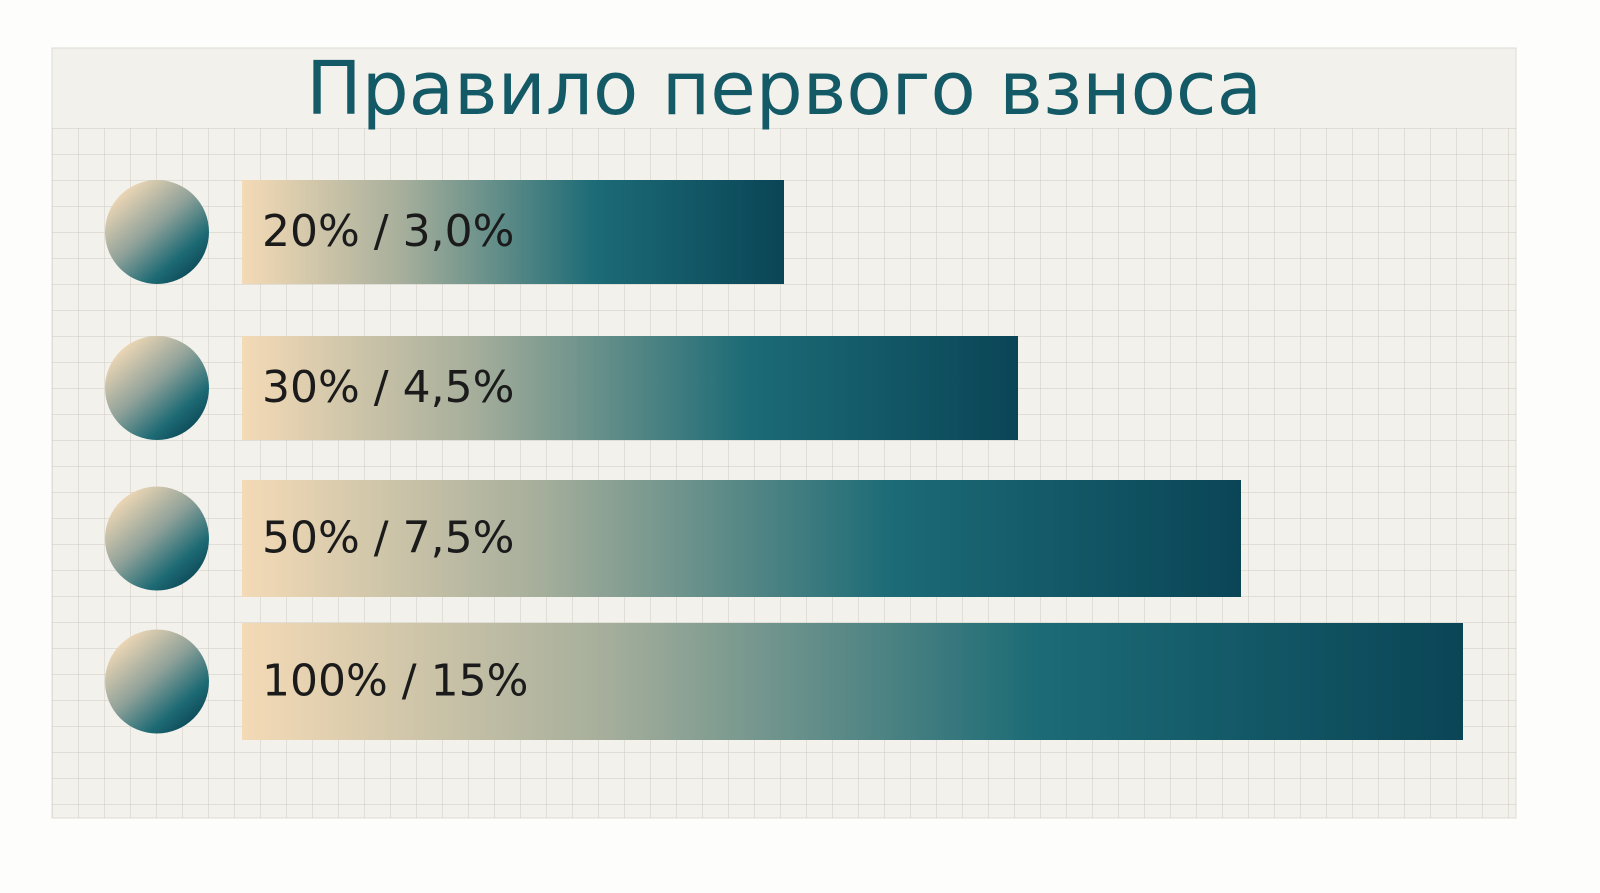 The width and height of the screenshot is (1600, 893). I want to click on bar-label: 20% / 3,0%, so click(388, 231).